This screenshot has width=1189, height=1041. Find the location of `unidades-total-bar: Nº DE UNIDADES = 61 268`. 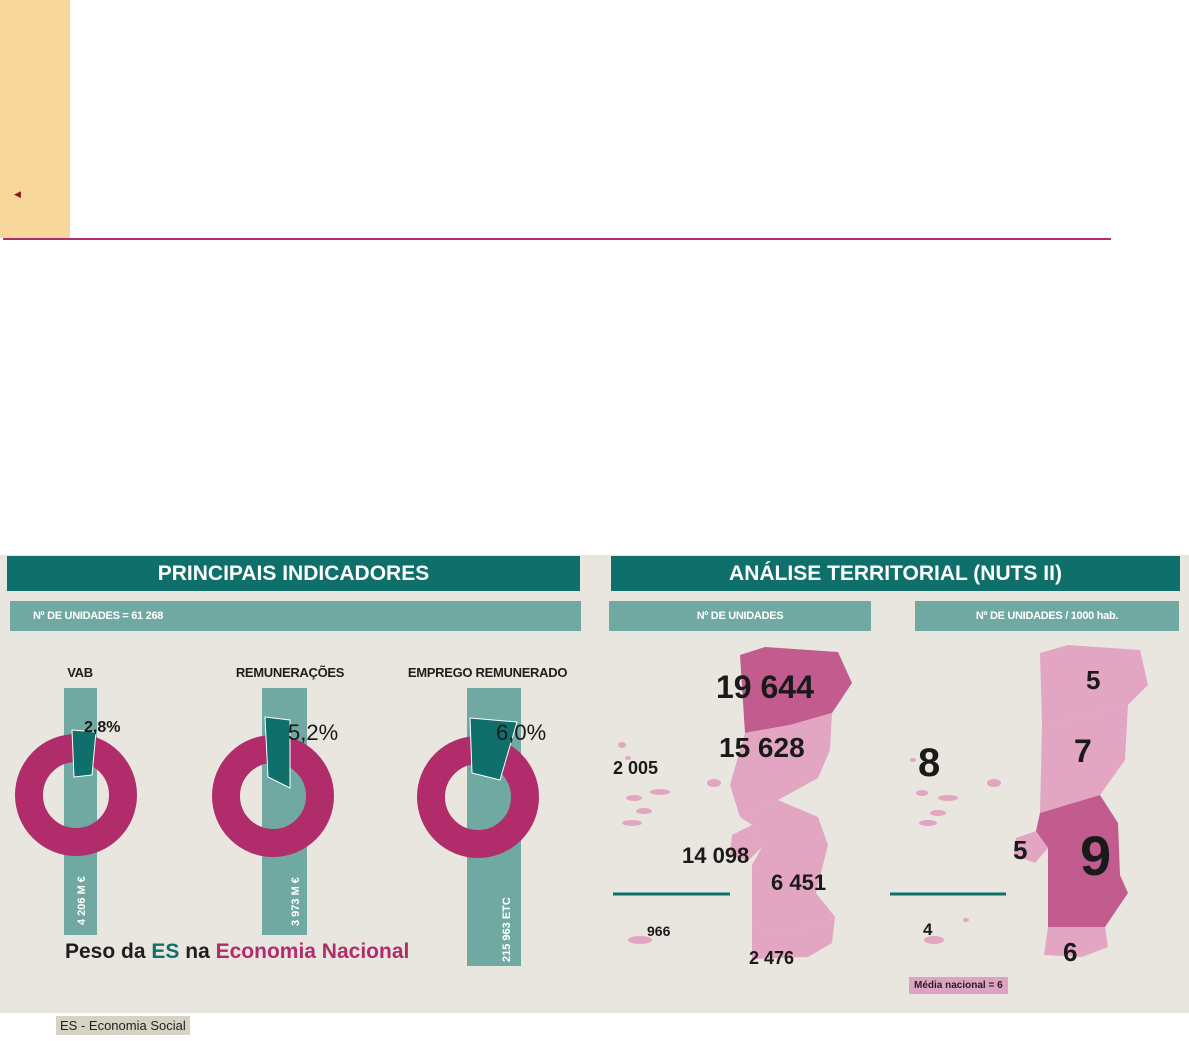

unidades-total-bar: Nº DE UNIDADES = 61 268 is located at coordinates (295, 616).